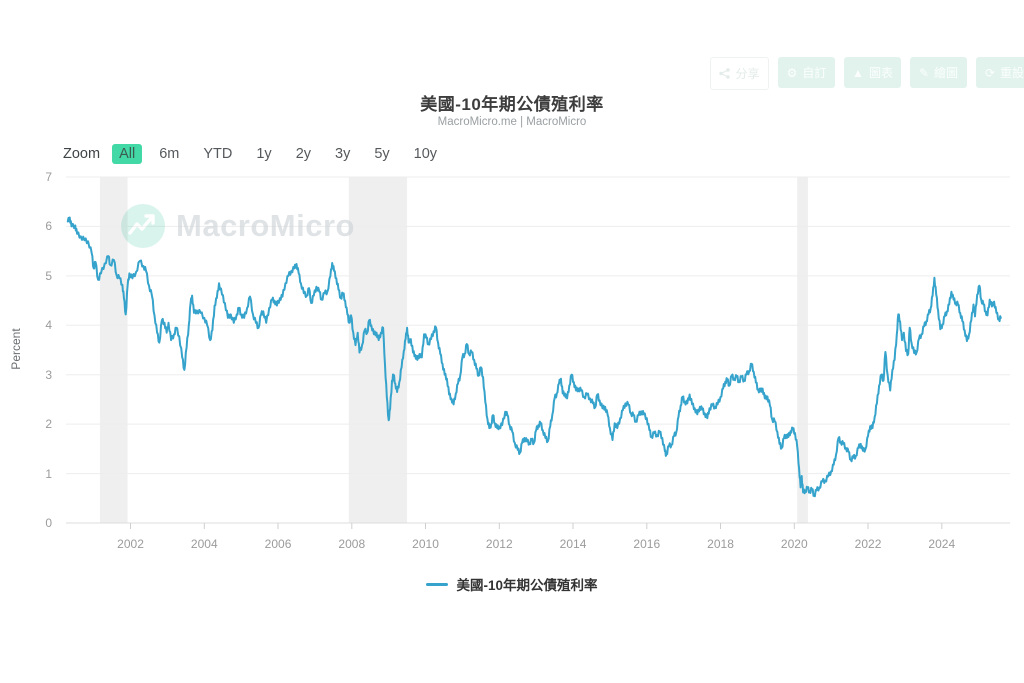 The height and width of the screenshot is (683, 1024). Describe the element at coordinates (747, 74) in the screenshot. I see `share-button-label: 分享` at that location.